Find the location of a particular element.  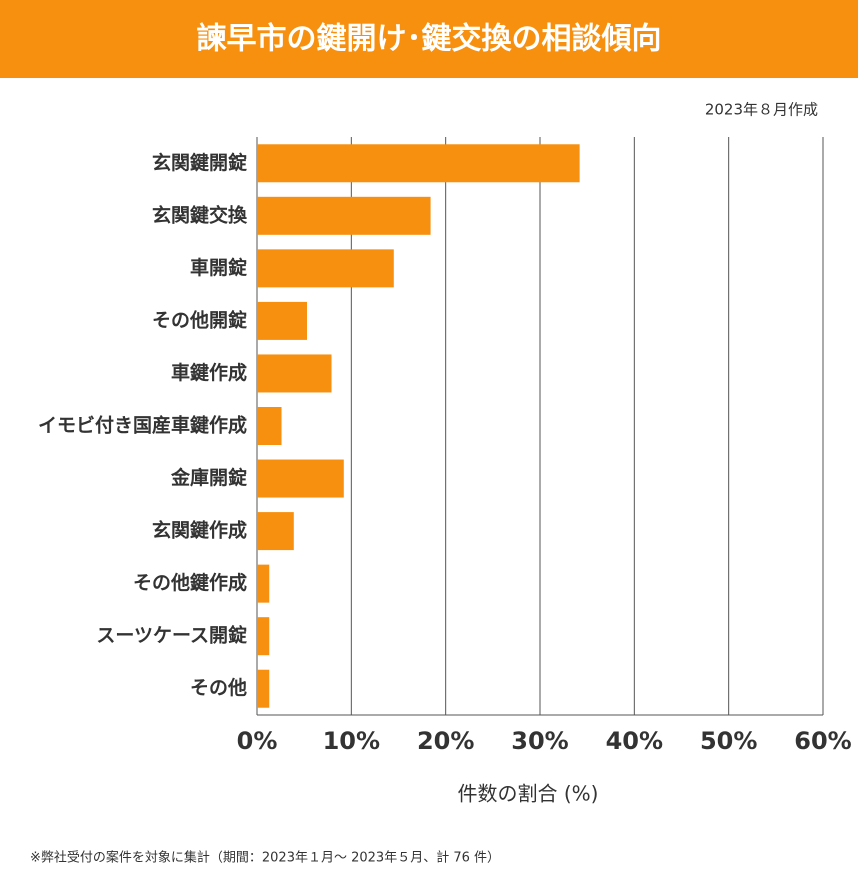

y-tick-label: 車鍵作成 is located at coordinates (209, 372).